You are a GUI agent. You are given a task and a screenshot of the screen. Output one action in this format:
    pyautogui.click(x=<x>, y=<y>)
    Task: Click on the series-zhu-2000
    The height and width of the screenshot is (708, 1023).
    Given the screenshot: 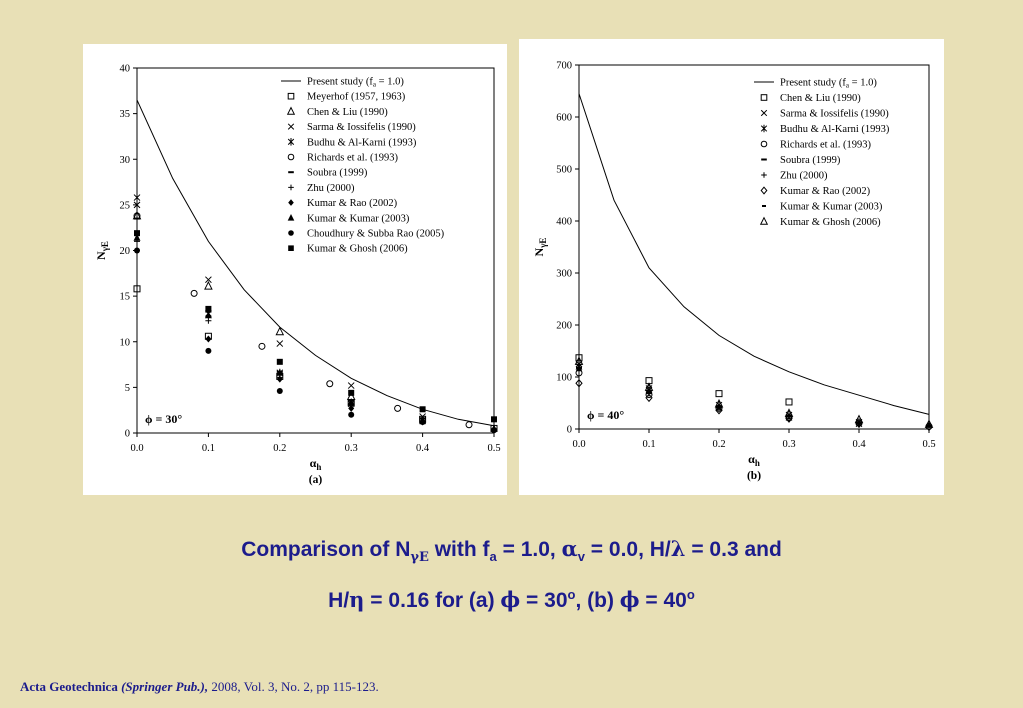 What is the action you would take?
    pyautogui.click(x=280, y=331)
    